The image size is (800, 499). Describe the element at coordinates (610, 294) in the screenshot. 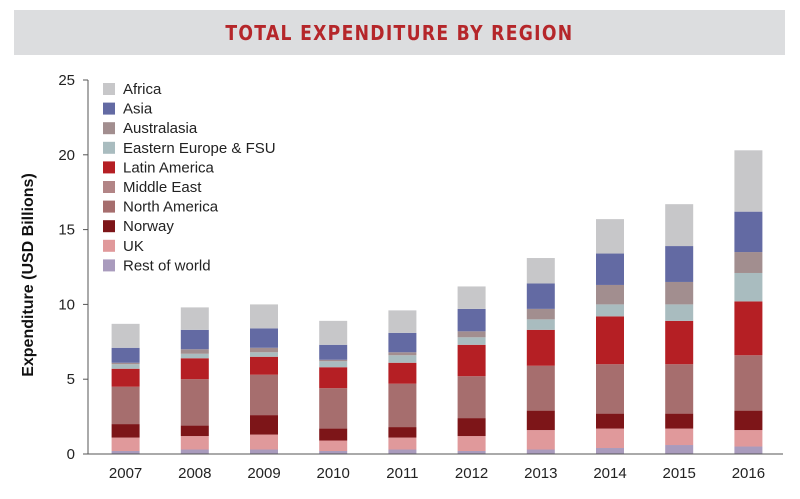

I see `bar-segment-australasia-2014` at that location.